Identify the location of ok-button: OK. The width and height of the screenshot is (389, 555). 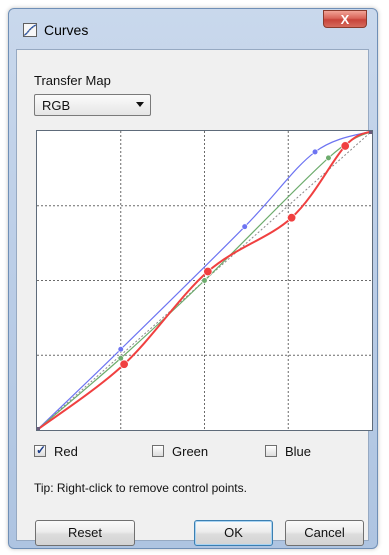
(233, 533).